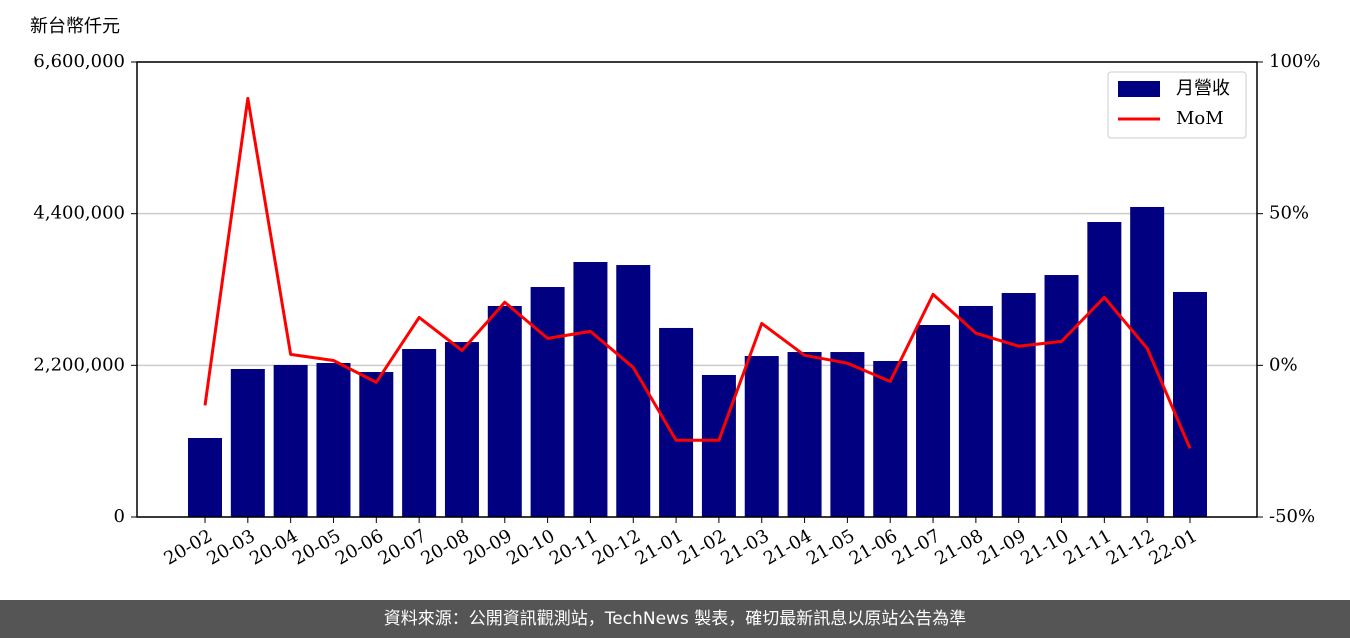  What do you see at coordinates (1200, 118) in the screenshot?
I see `legend-label: MoM` at bounding box center [1200, 118].